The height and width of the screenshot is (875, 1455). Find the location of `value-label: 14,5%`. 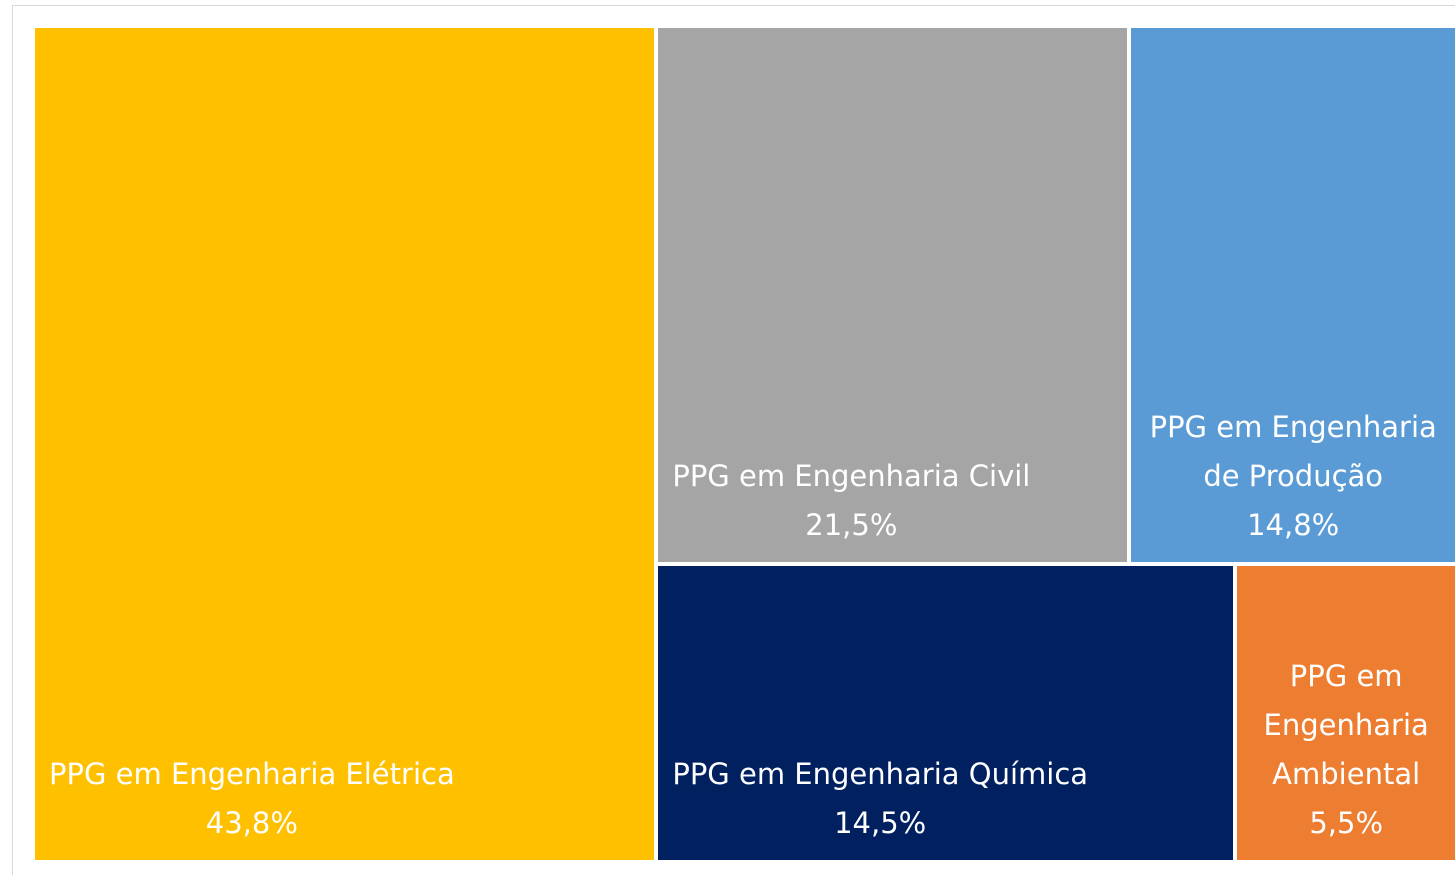

value-label: 14,5% is located at coordinates (880, 822).